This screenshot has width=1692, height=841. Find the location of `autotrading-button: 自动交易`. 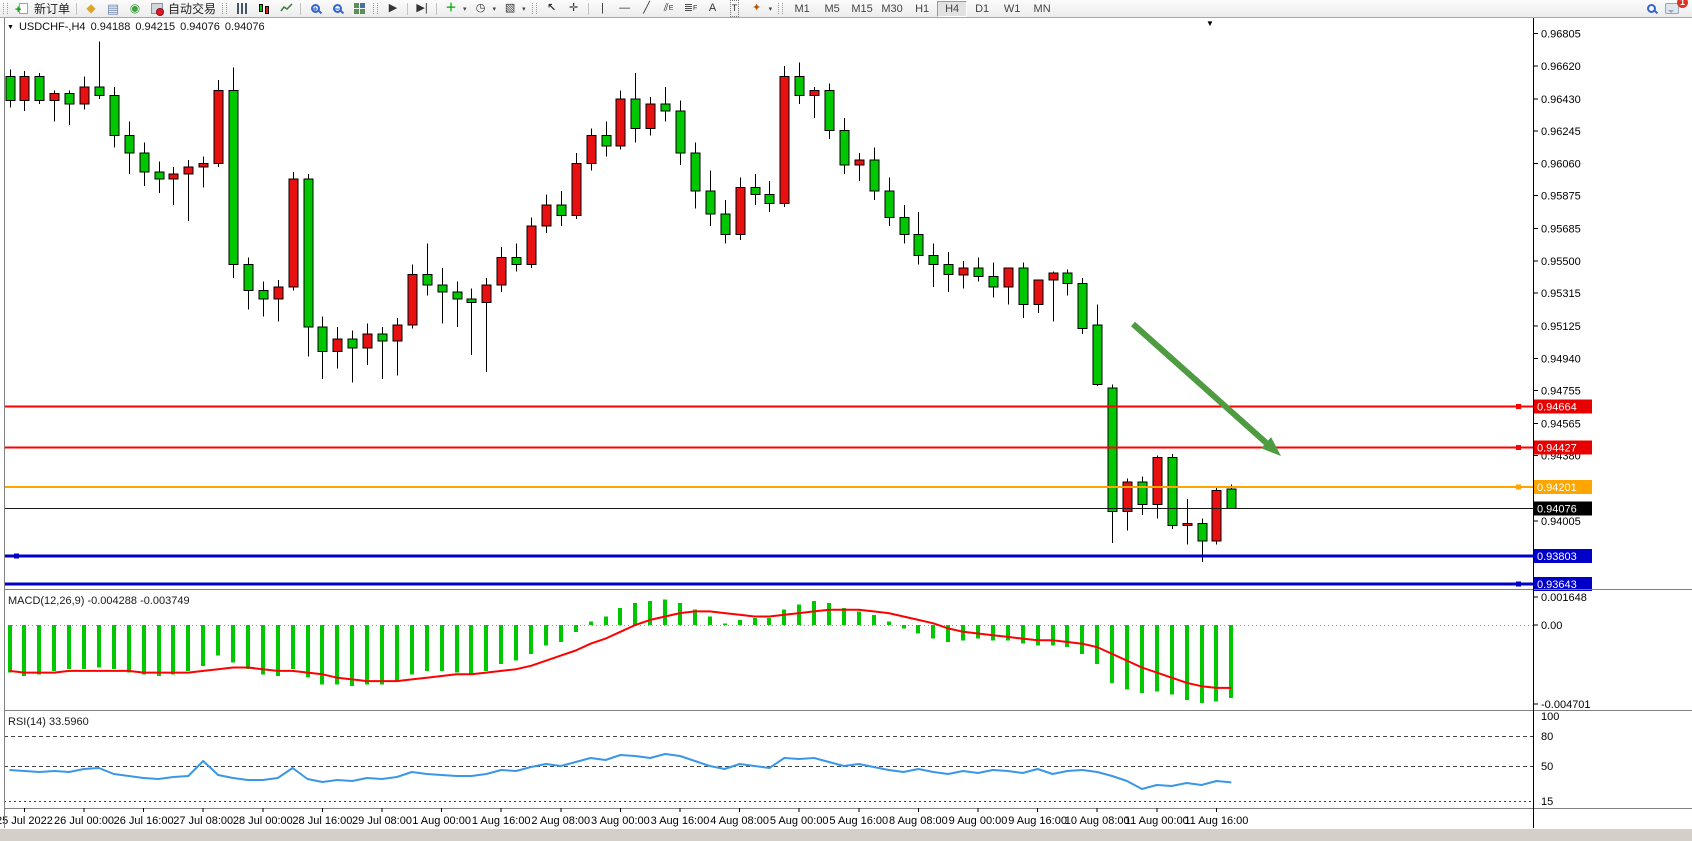

autotrading-button: 自动交易 is located at coordinates (182, 8).